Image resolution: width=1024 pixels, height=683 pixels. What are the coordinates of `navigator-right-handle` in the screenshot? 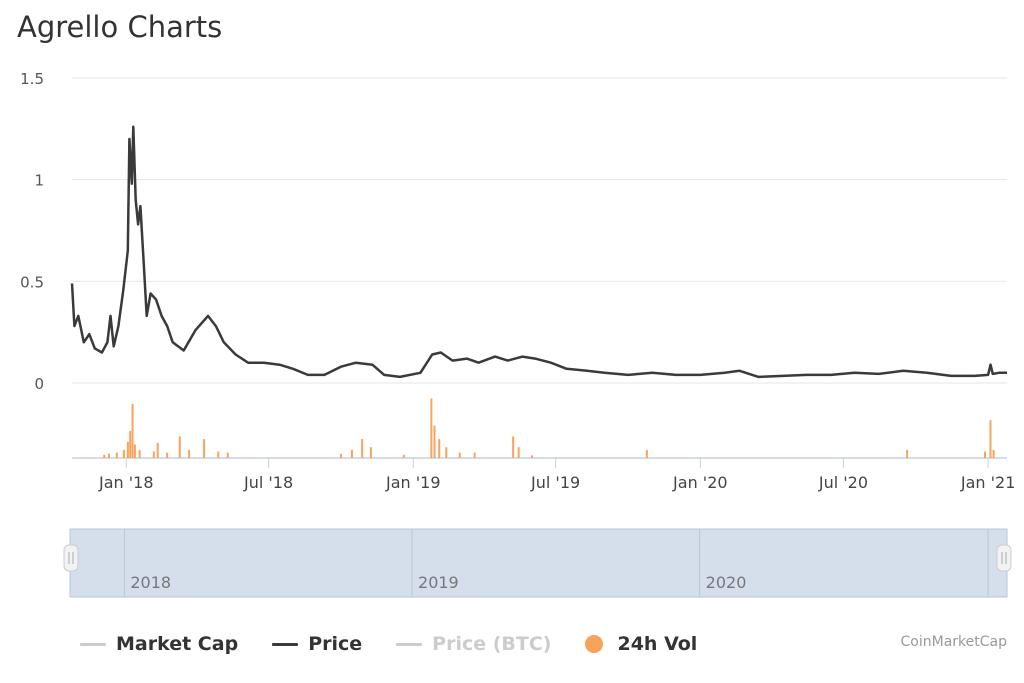 It's located at (1004, 558).